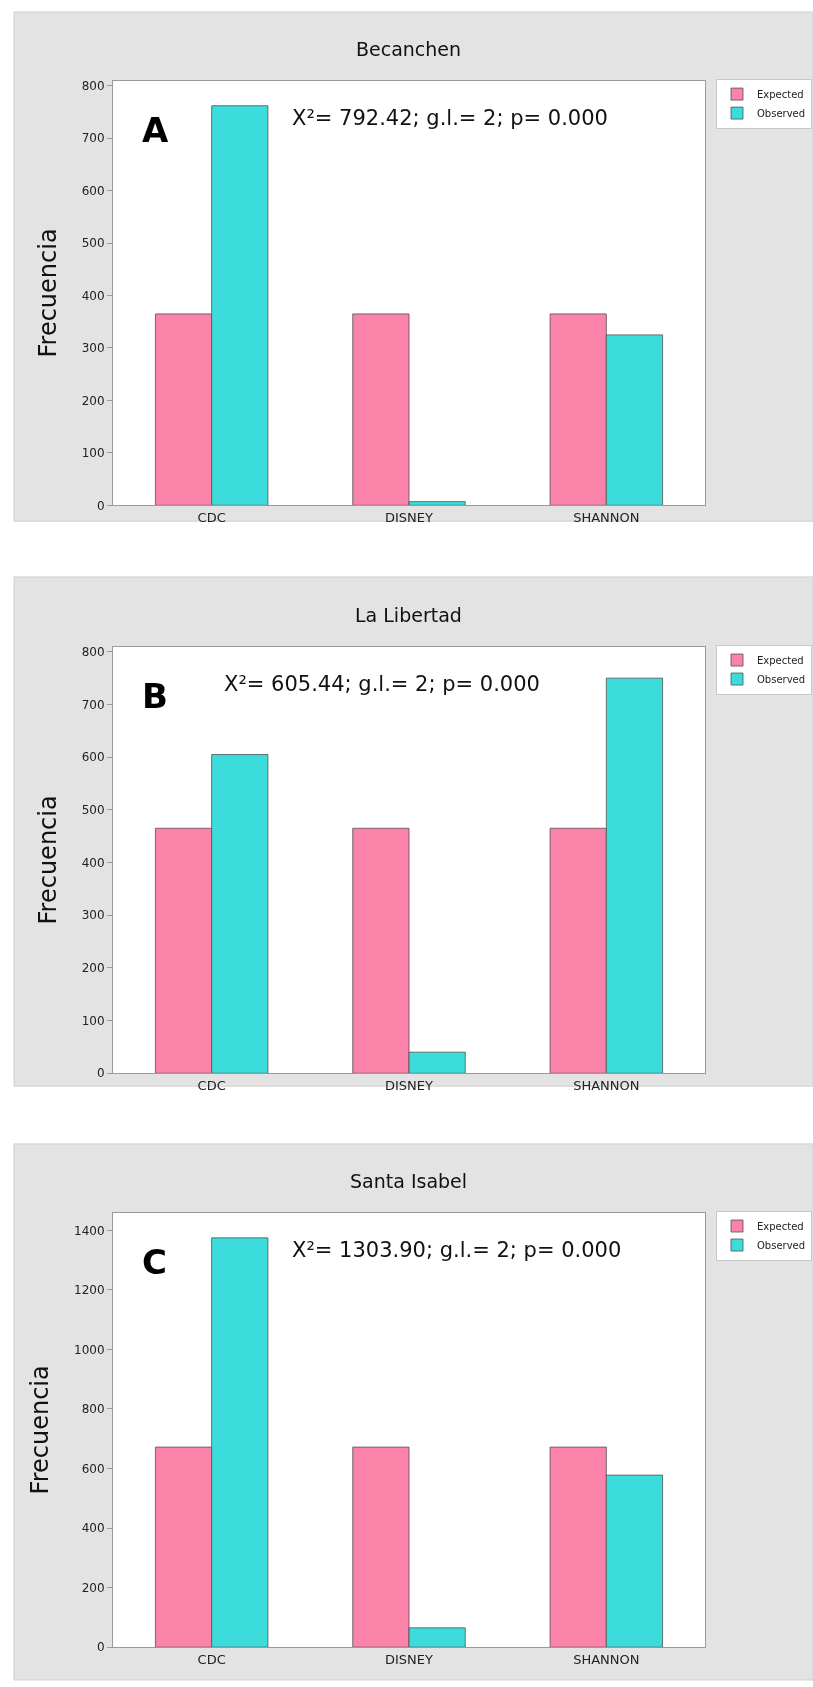 Image resolution: width=813 pixels, height=1687 pixels. I want to click on y-tick-label: 1000, so click(89, 1349).